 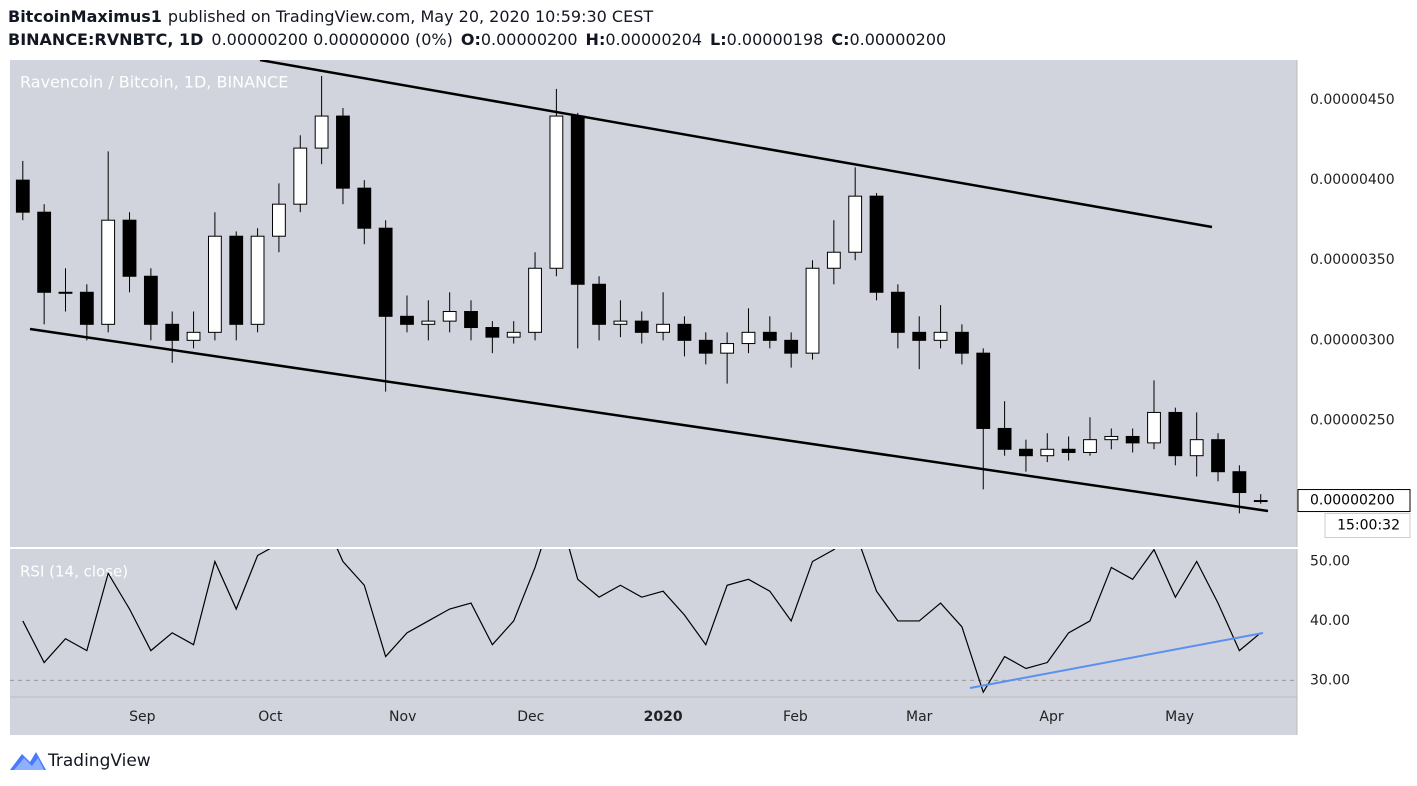 What do you see at coordinates (718, 39) in the screenshot?
I see `ohlc-label: L:` at bounding box center [718, 39].